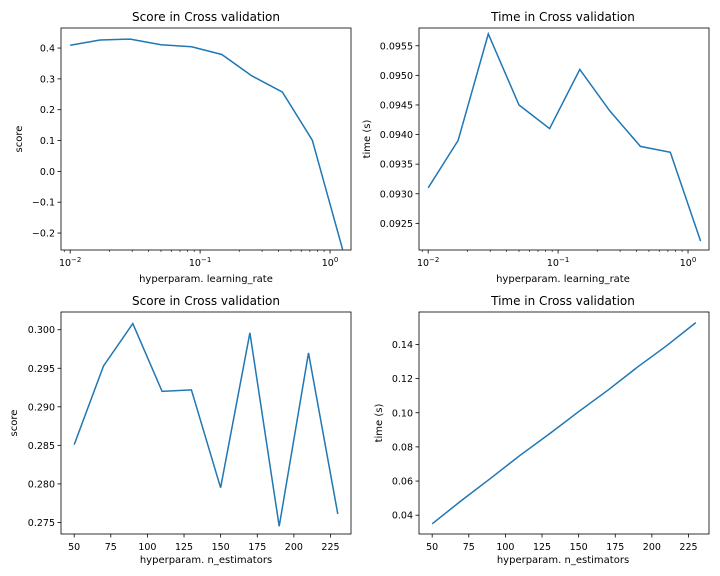 This screenshot has width=720, height=576. Describe the element at coordinates (402, 379) in the screenshot. I see `y-tick-label: 0.12` at that location.